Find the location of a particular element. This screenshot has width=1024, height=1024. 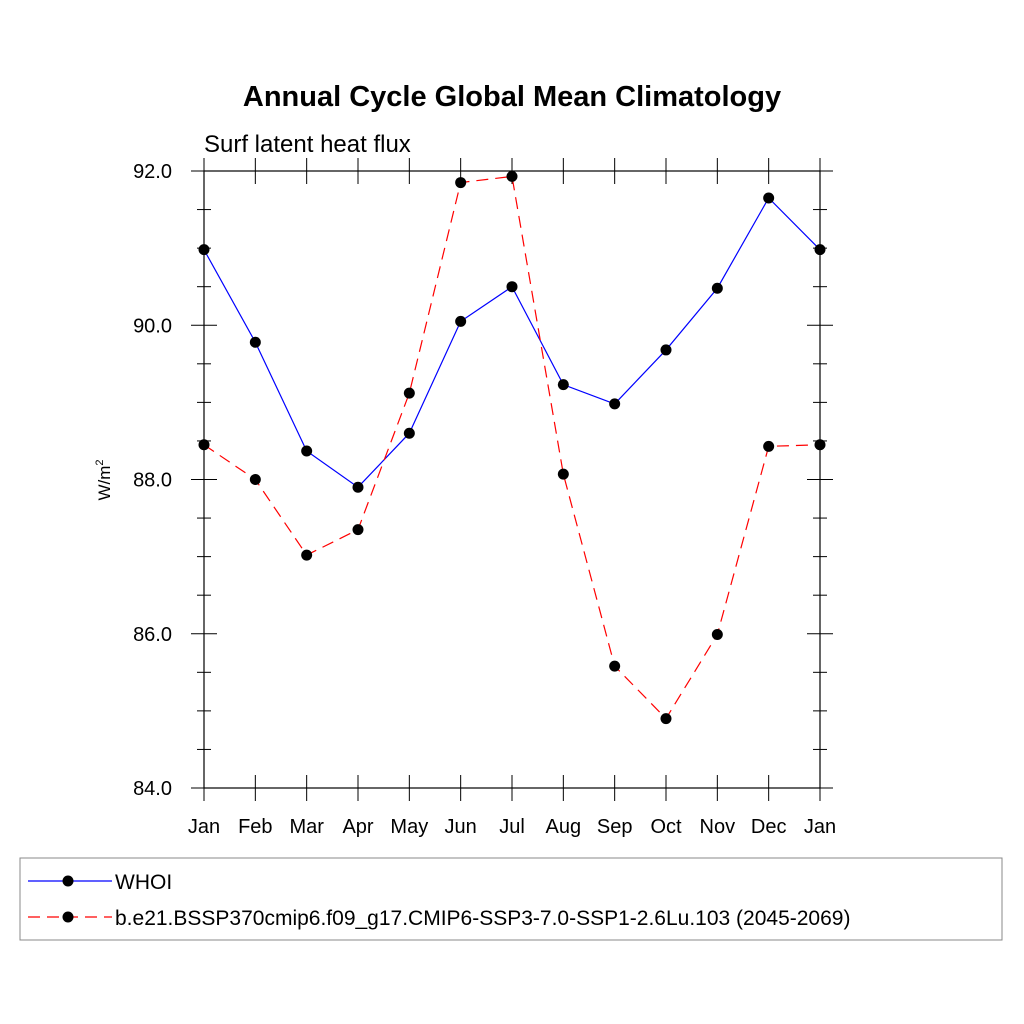

x-tick-label: May is located at coordinates (409, 827).